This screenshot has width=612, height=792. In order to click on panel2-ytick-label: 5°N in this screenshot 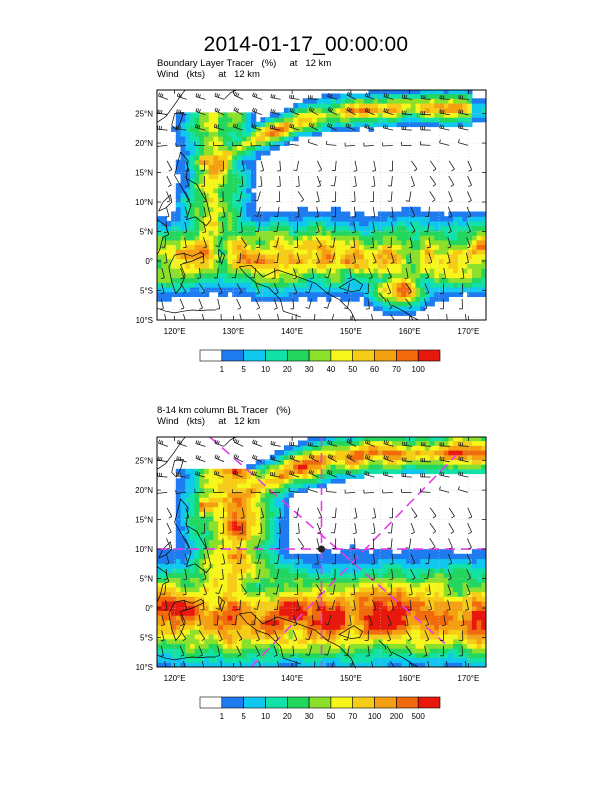, I will do `click(147, 579)`.